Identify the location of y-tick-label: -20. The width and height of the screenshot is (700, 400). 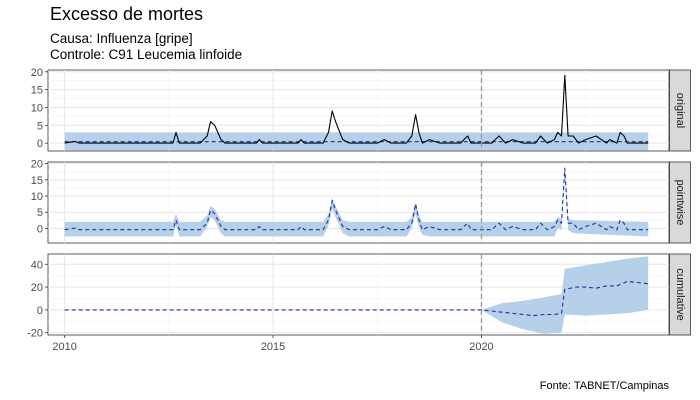
(35, 334).